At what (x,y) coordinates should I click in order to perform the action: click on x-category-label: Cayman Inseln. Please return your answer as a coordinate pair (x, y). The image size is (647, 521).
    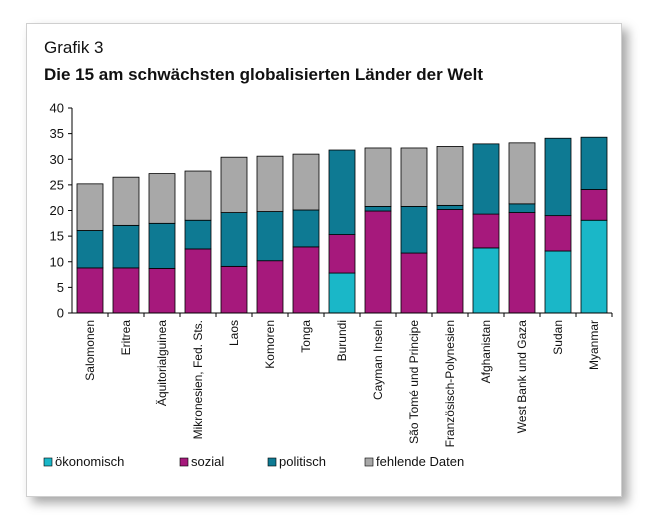
    Looking at the image, I should click on (378, 360).